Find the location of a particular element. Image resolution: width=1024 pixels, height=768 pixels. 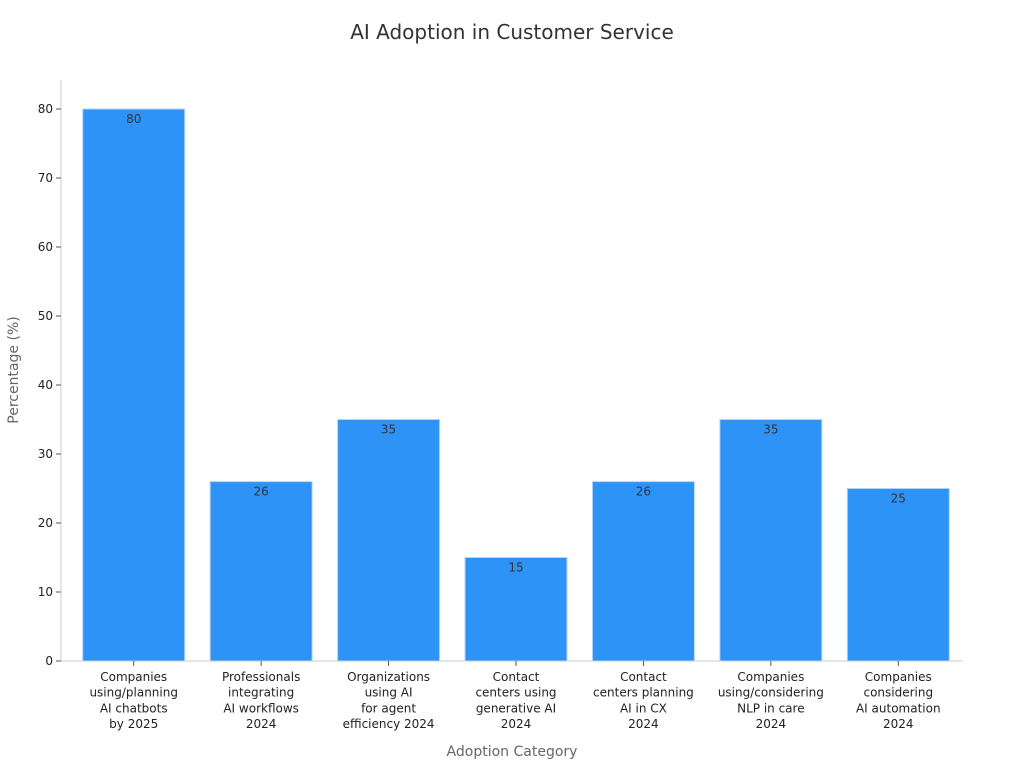

x-tick-label: Contact centers planning AI in CX 2024 is located at coordinates (643, 700).